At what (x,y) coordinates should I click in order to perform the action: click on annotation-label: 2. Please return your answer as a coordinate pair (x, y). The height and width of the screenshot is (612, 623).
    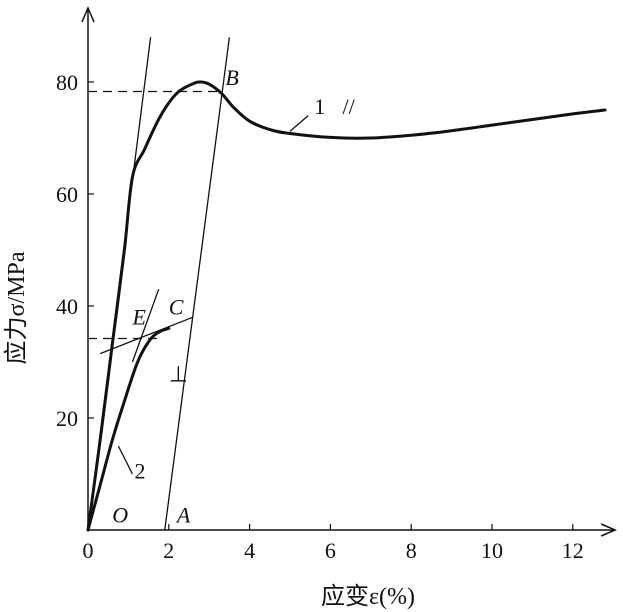
    Looking at the image, I should click on (139, 470).